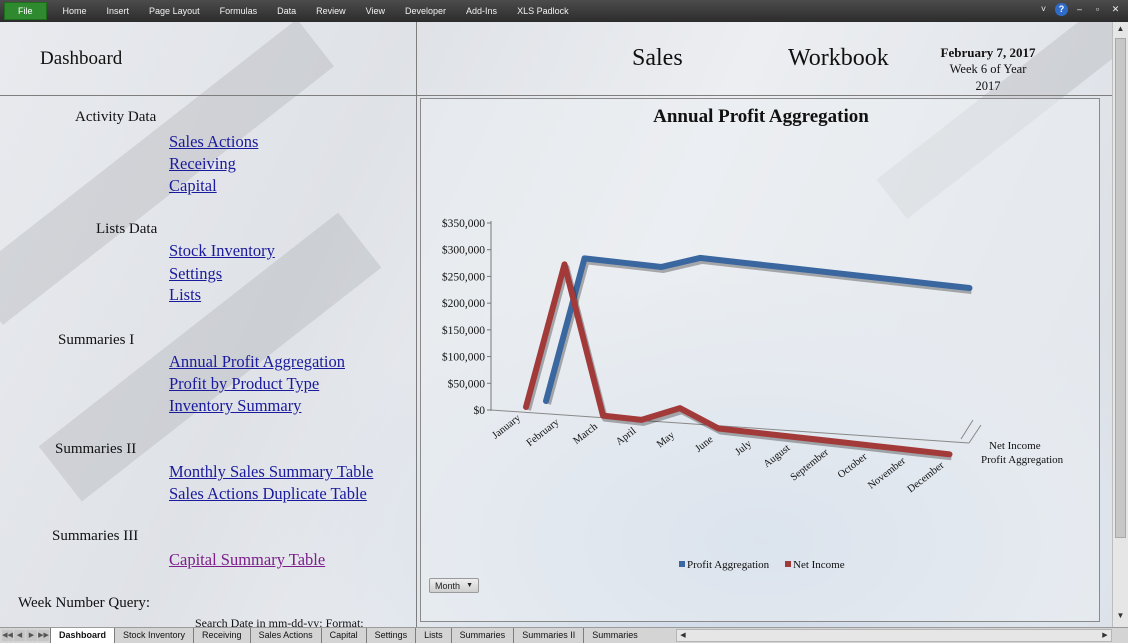 Image resolution: width=1128 pixels, height=643 pixels. What do you see at coordinates (1015, 446) in the screenshot?
I see `depth-axis-label: Net Income` at bounding box center [1015, 446].